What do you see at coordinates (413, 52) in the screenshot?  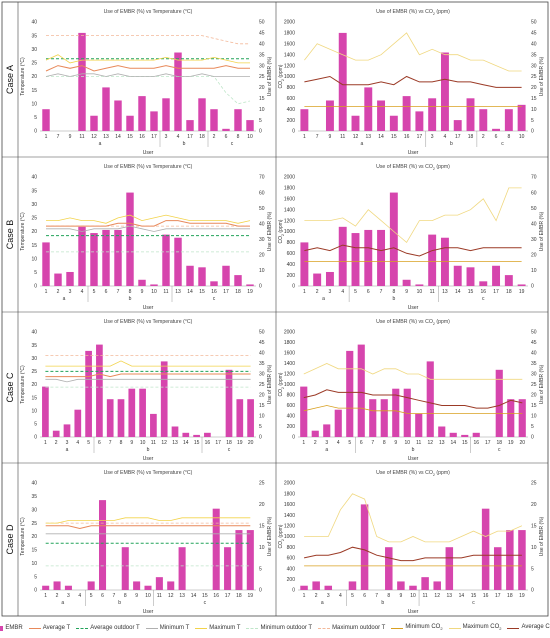 I see `series-line-max-co2` at bounding box center [413, 52].